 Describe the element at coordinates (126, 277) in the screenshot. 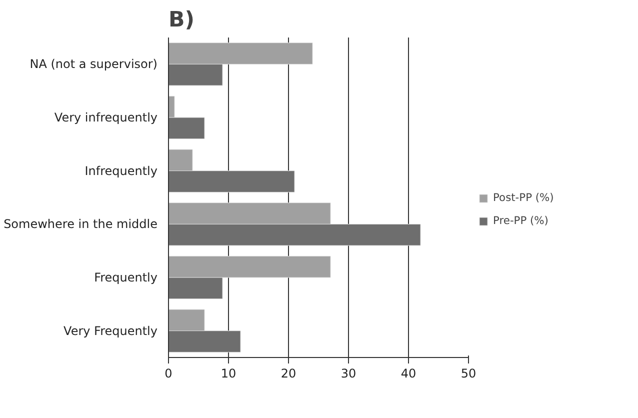

I see `y-tick-label: Frequently` at that location.